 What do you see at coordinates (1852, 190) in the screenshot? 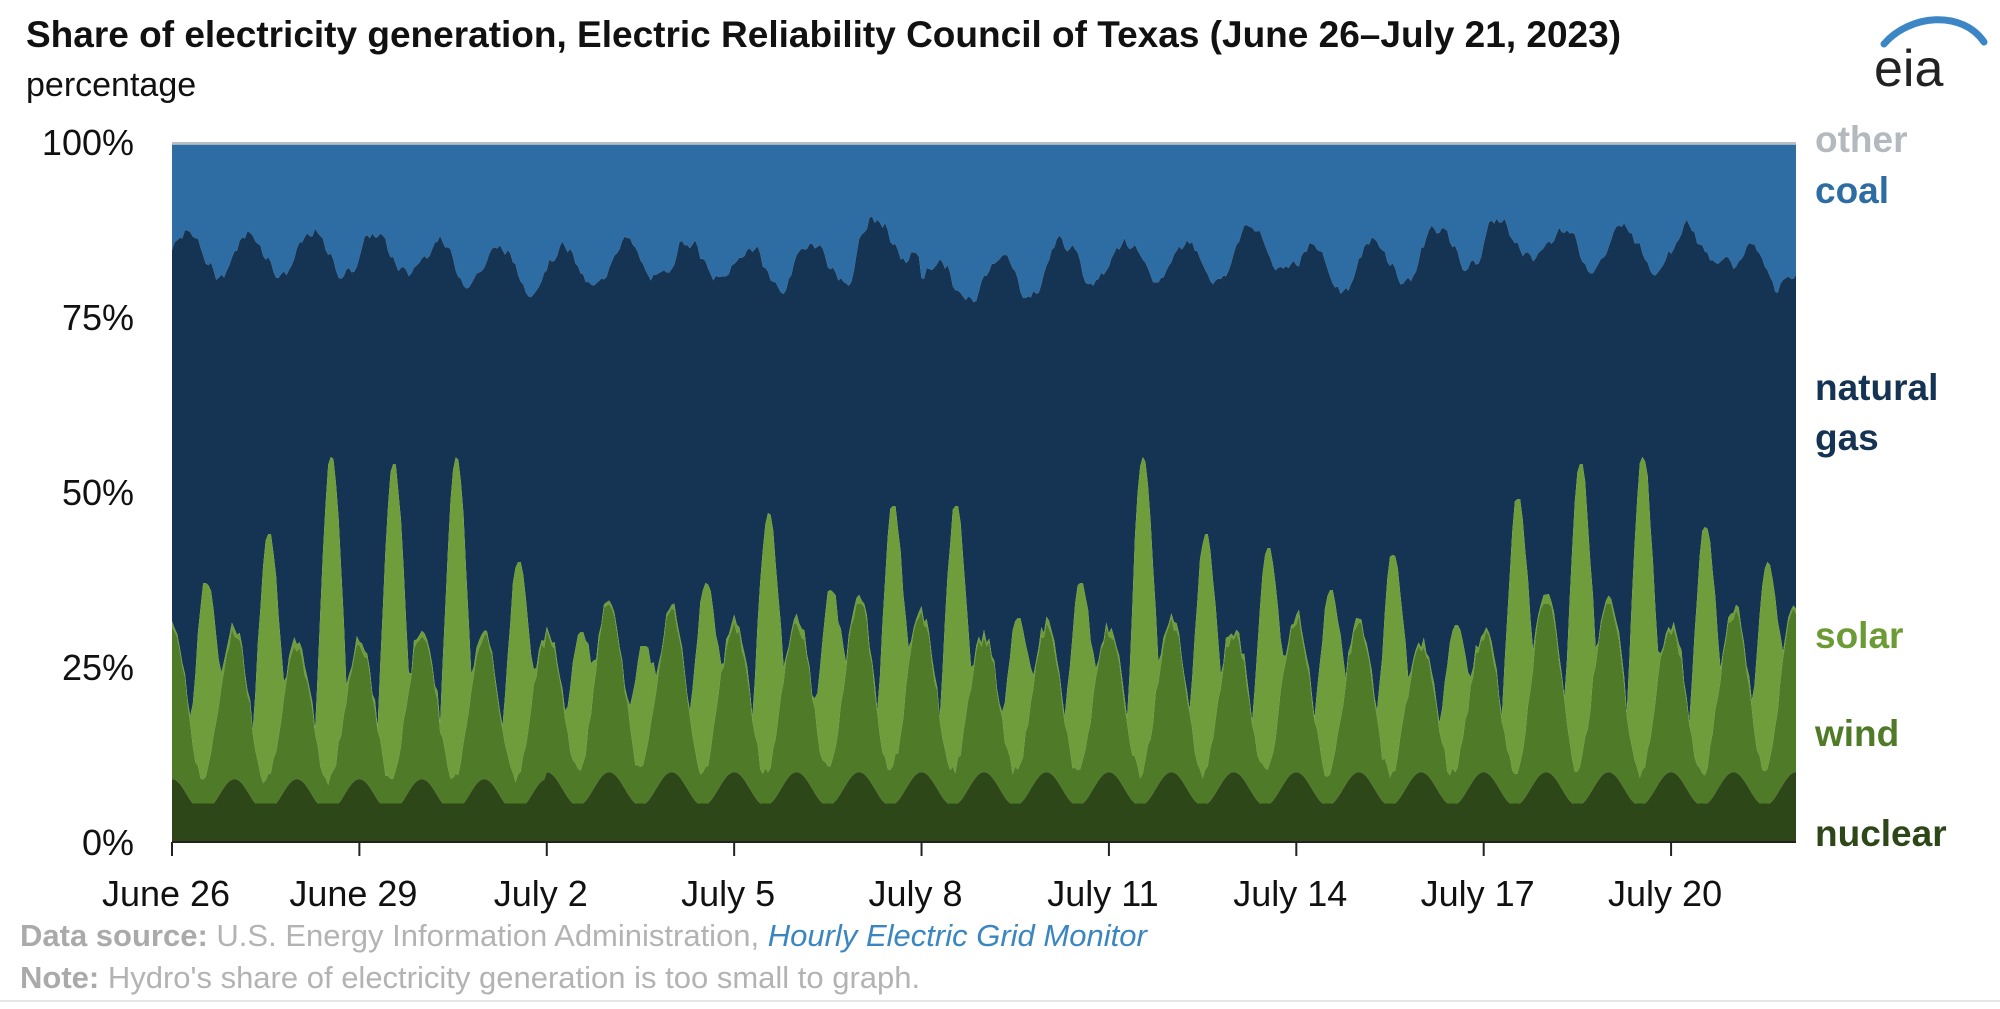
I see `legend-coal: coal` at bounding box center [1852, 190].